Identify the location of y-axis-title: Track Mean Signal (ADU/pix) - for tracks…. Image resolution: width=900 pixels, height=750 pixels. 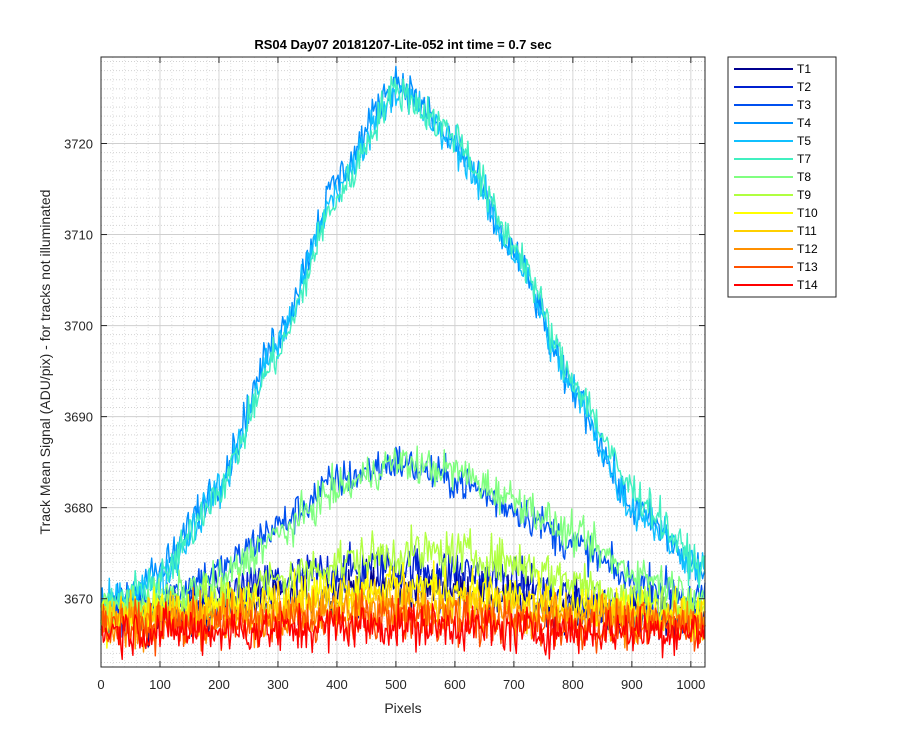
(45, 362).